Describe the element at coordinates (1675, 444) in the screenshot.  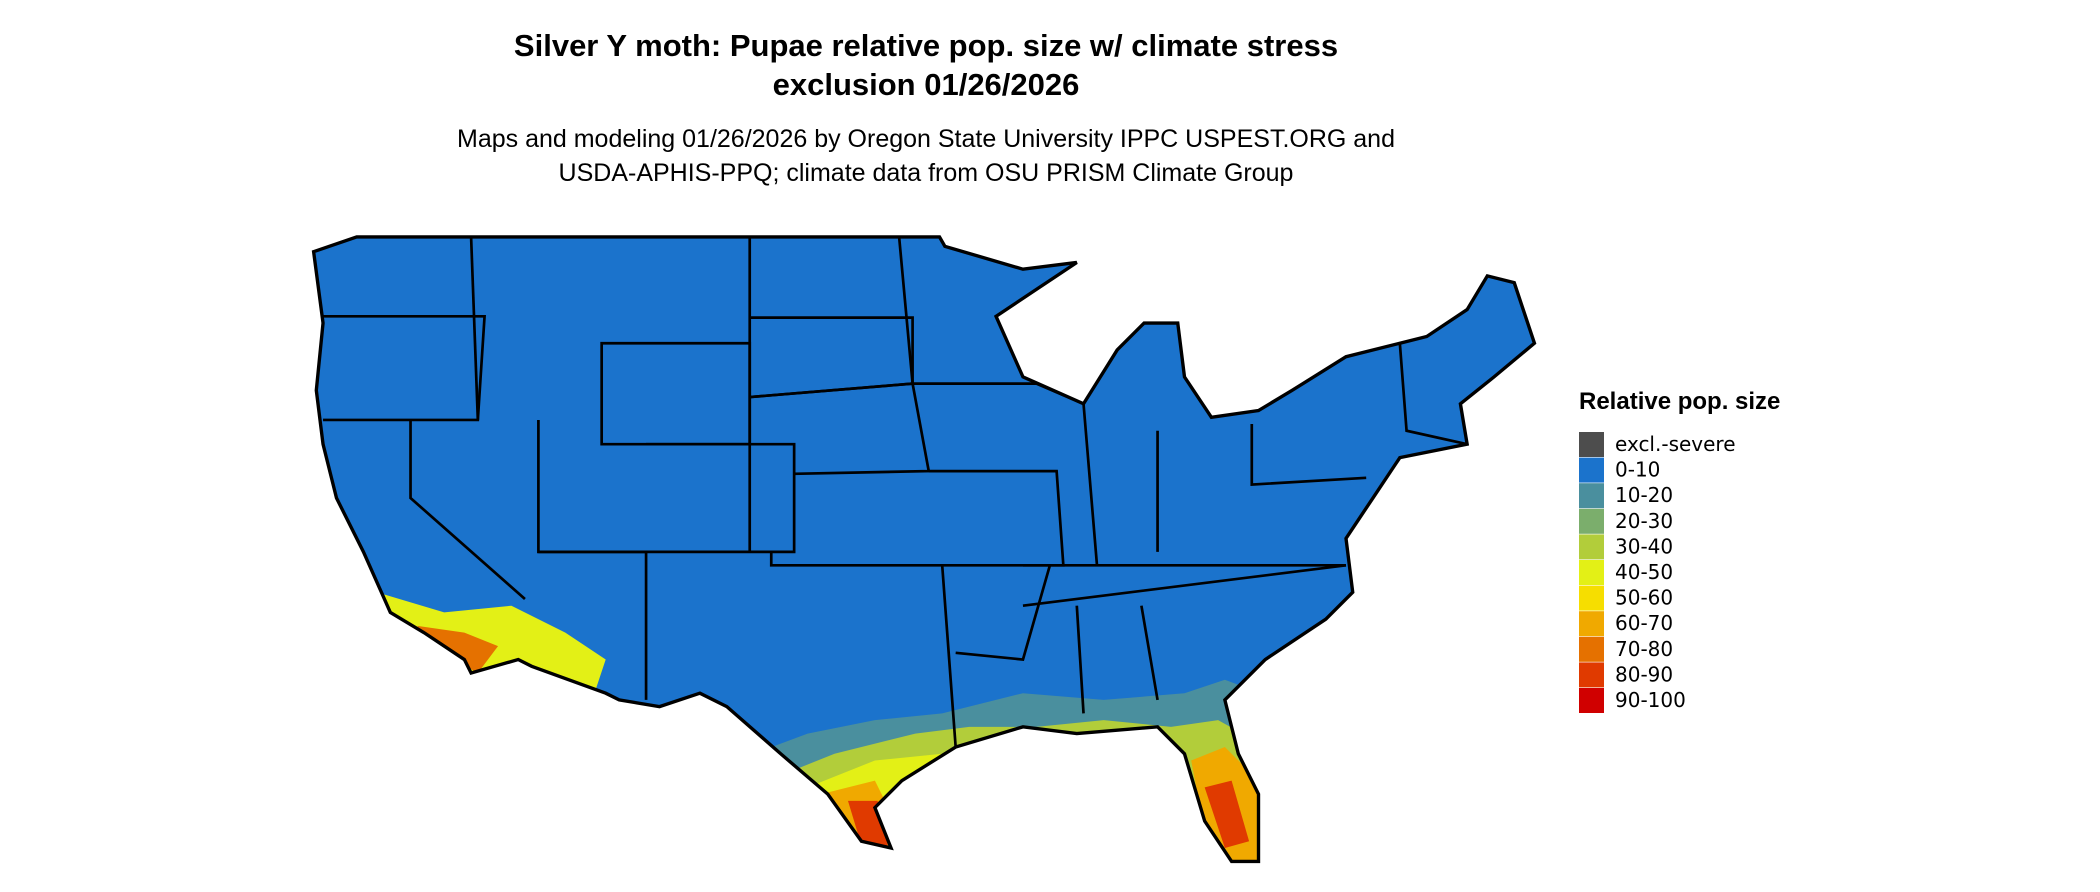
I see `legend-label: excl.-severe` at that location.